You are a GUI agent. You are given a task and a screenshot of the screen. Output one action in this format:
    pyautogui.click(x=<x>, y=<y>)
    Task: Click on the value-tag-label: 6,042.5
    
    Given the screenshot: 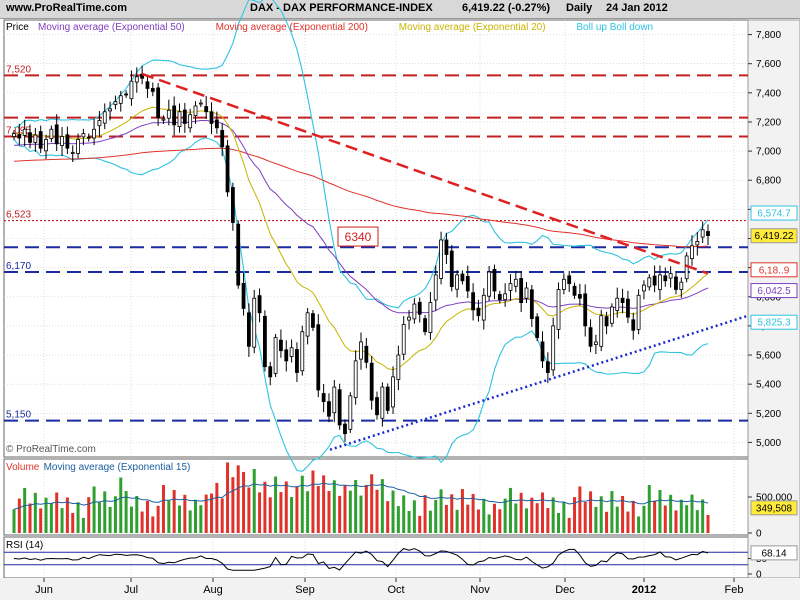 What is the action you would take?
    pyautogui.click(x=774, y=291)
    